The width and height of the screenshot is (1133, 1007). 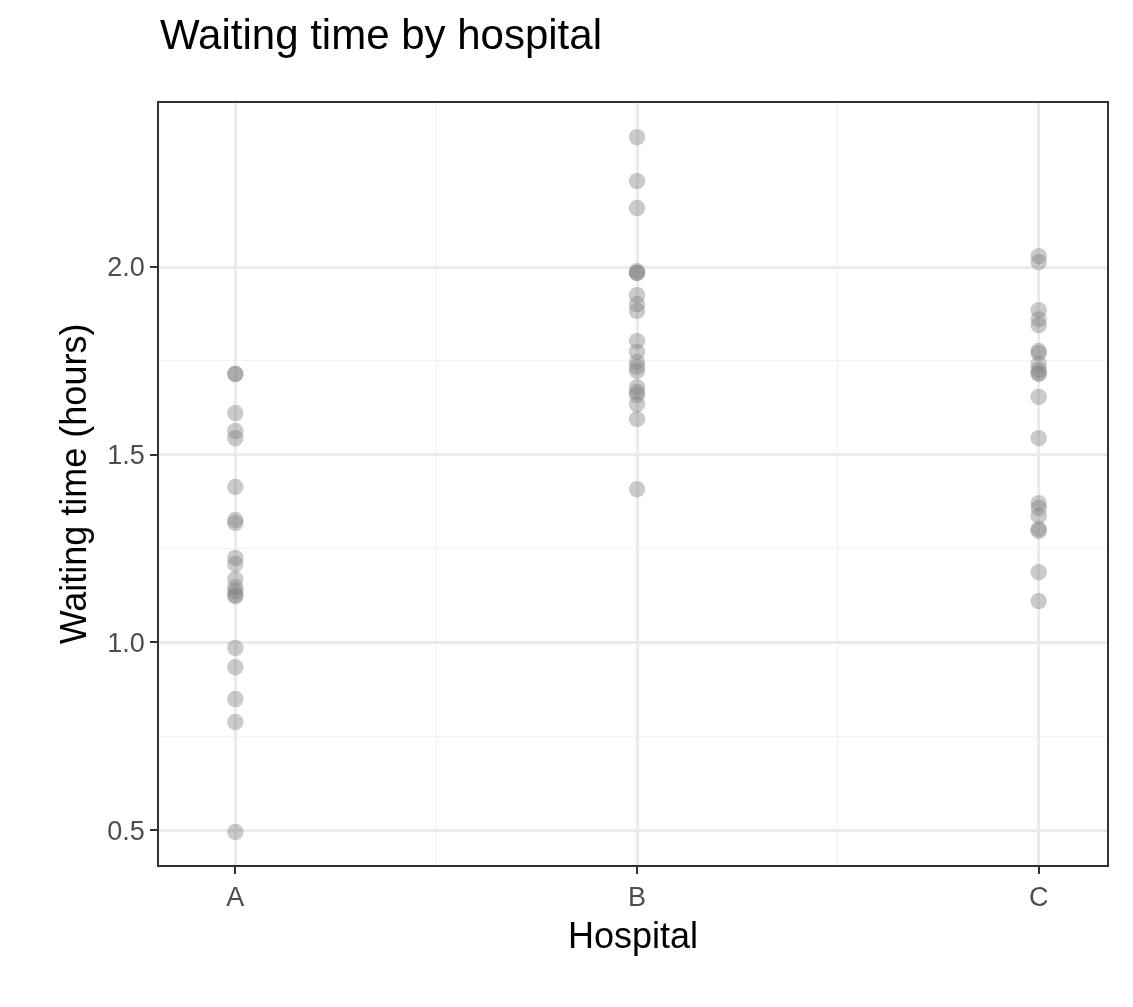 What do you see at coordinates (126, 642) in the screenshot?
I see `y-tick-label: 1.0` at bounding box center [126, 642].